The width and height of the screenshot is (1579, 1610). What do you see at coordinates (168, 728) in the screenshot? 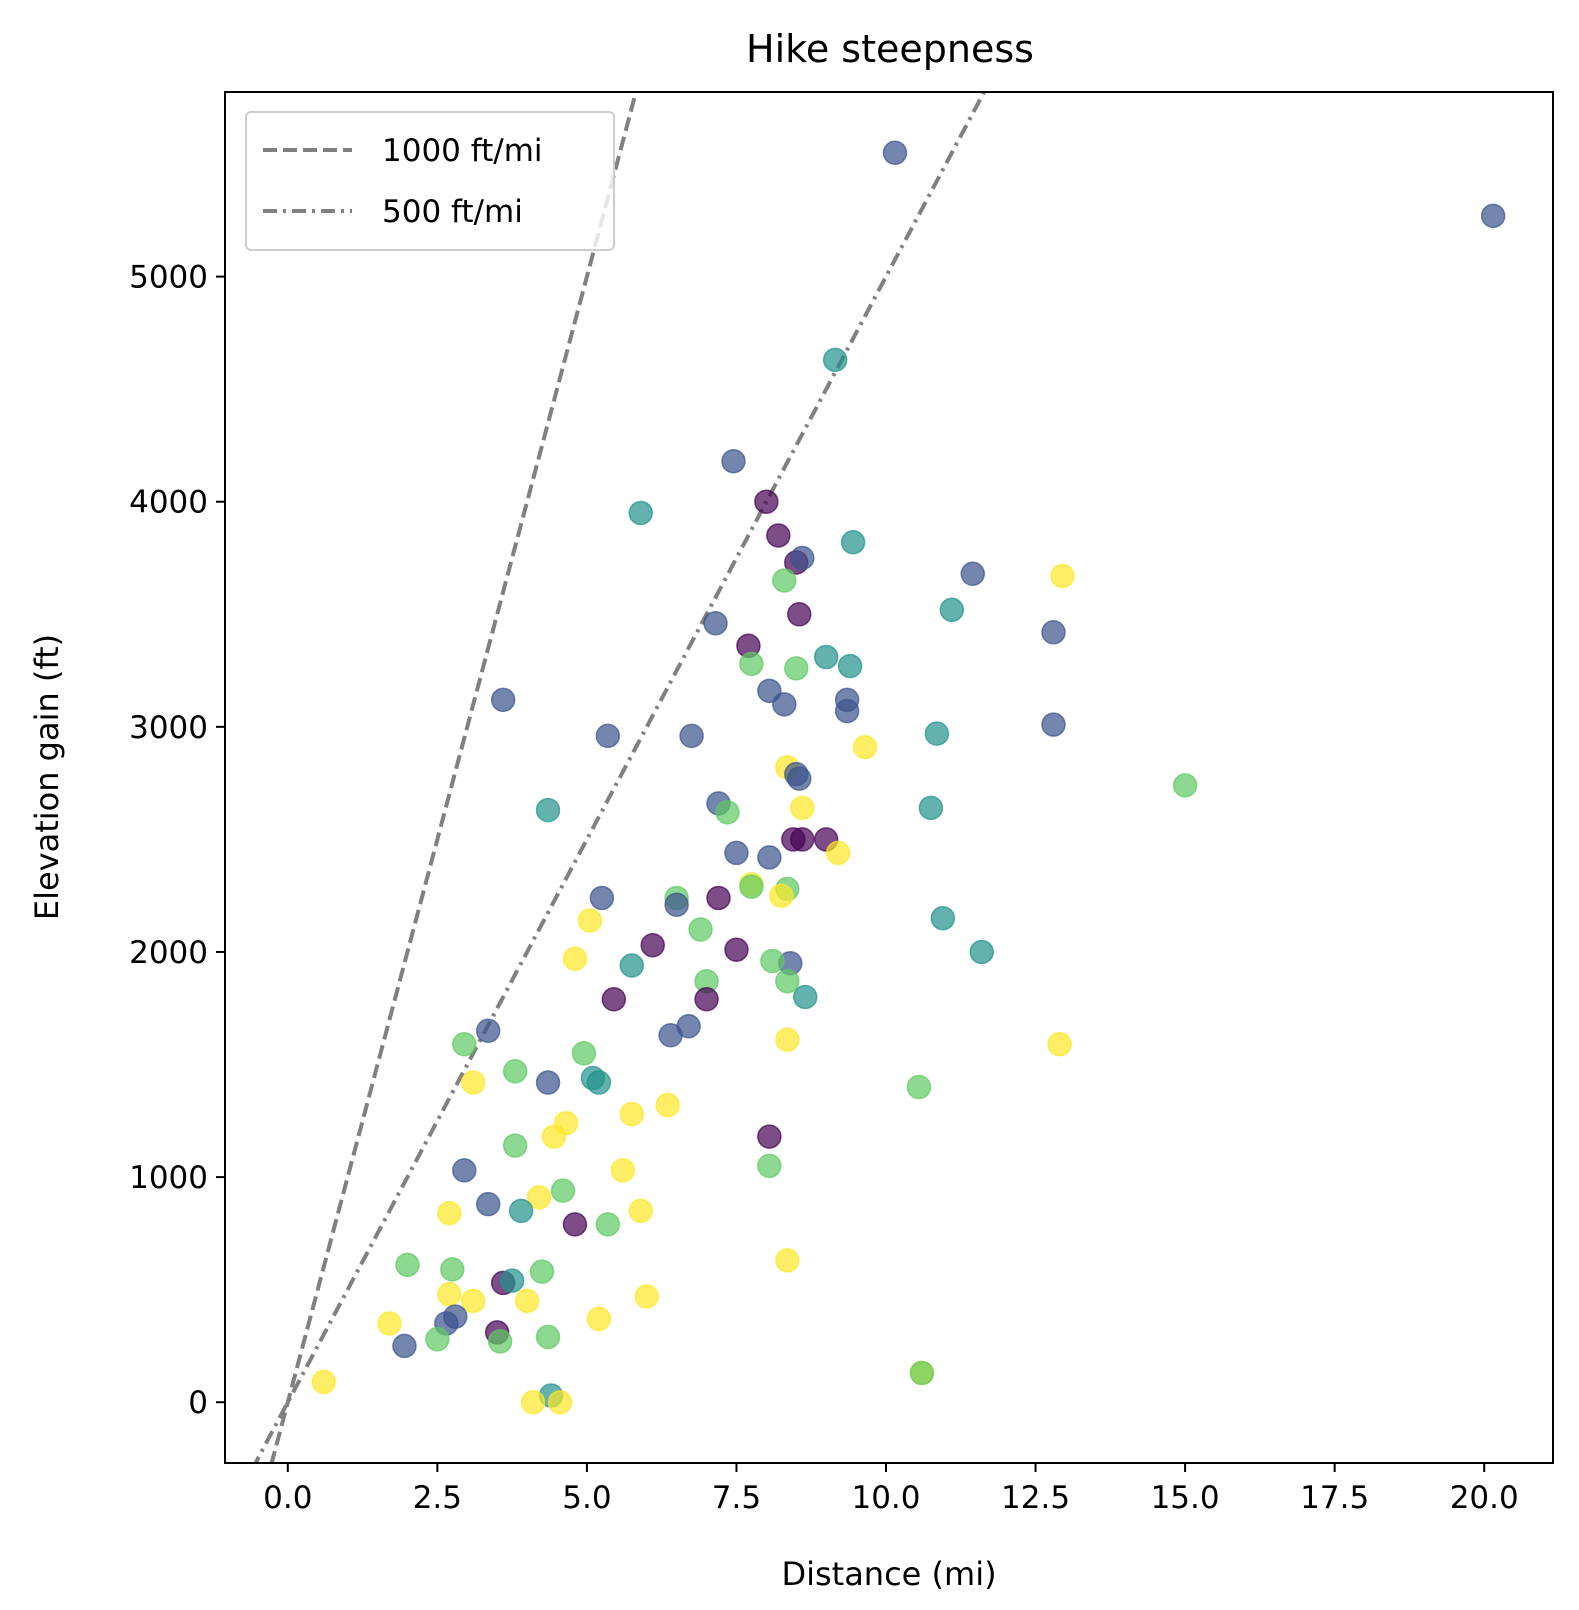
I see `y-tick-label: 3000` at bounding box center [168, 728].